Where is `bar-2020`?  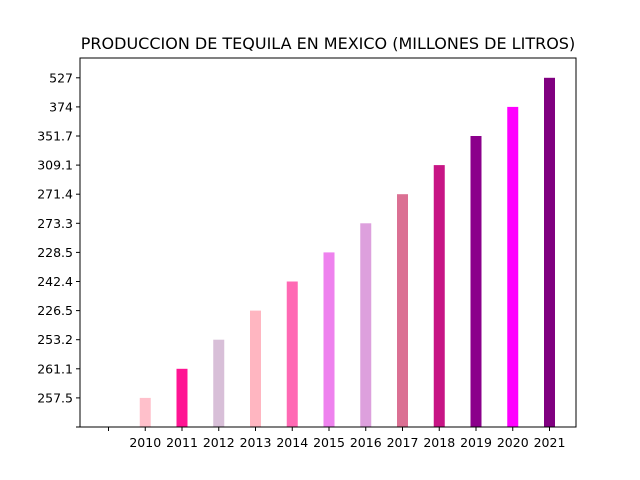
bar-2020 is located at coordinates (513, 267).